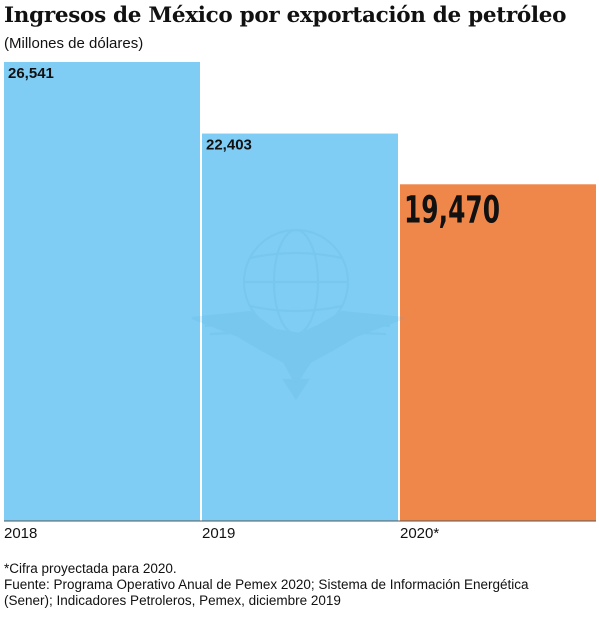  I want to click on value-label: 22,403, so click(229, 145).